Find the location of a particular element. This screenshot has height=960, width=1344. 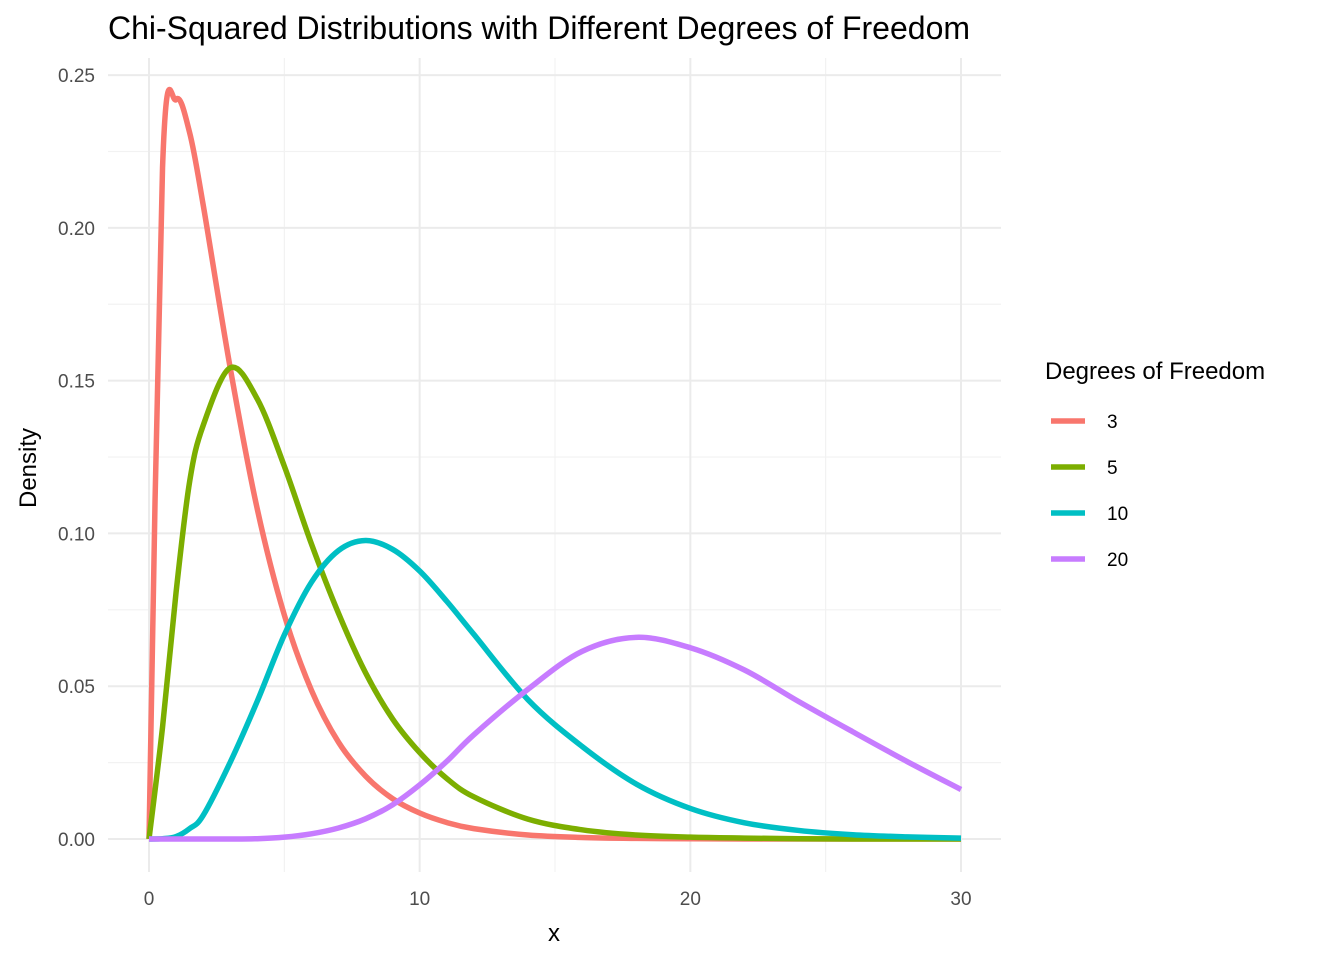

y-tick-label: 0.05 is located at coordinates (76, 687).